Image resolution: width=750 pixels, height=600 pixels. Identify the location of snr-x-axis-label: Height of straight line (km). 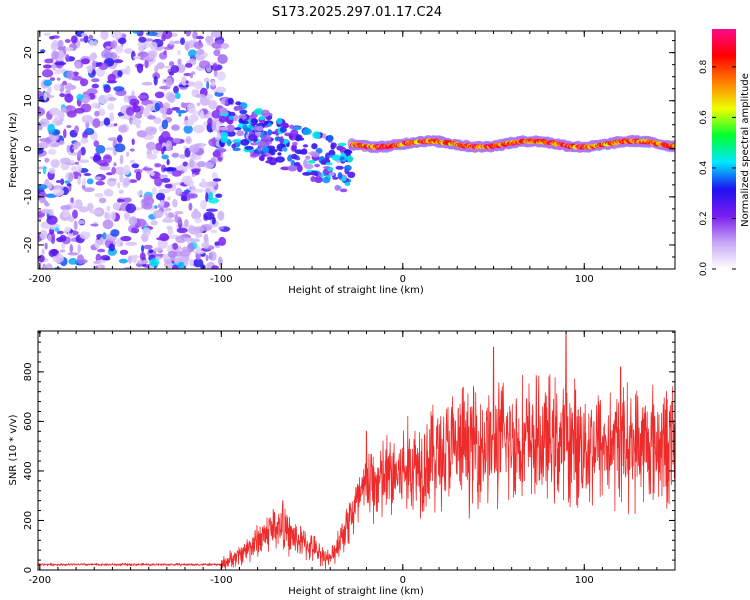
(356, 591).